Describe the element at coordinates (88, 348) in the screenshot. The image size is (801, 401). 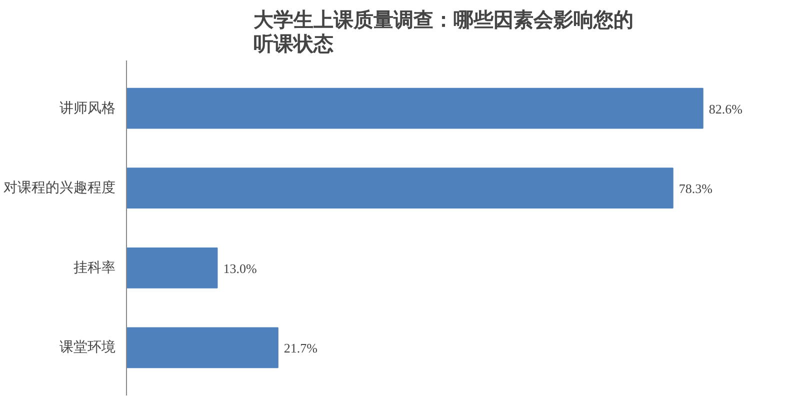
I see `y-tick-label: 课堂环境` at that location.